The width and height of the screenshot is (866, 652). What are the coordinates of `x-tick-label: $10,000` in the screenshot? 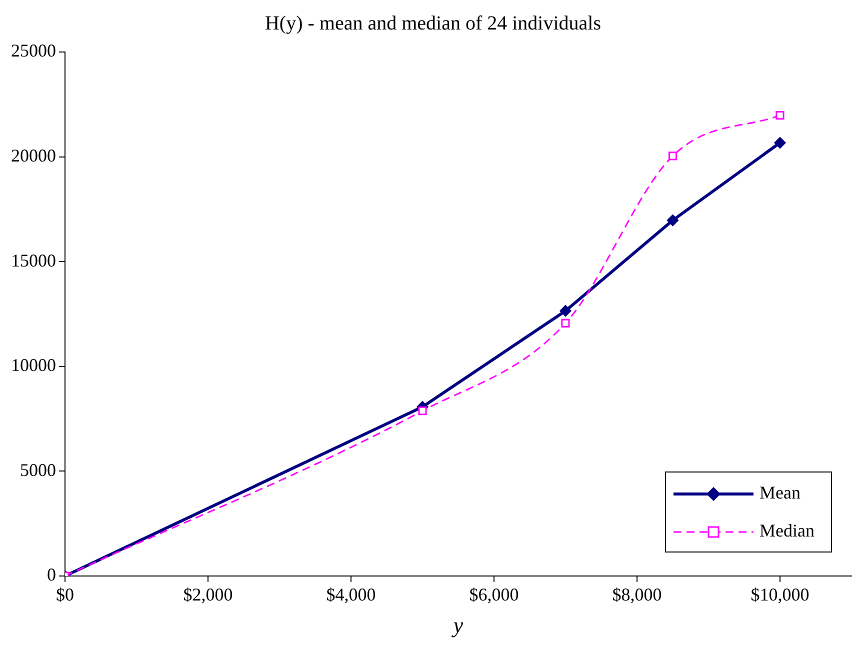 It's located at (780, 594).